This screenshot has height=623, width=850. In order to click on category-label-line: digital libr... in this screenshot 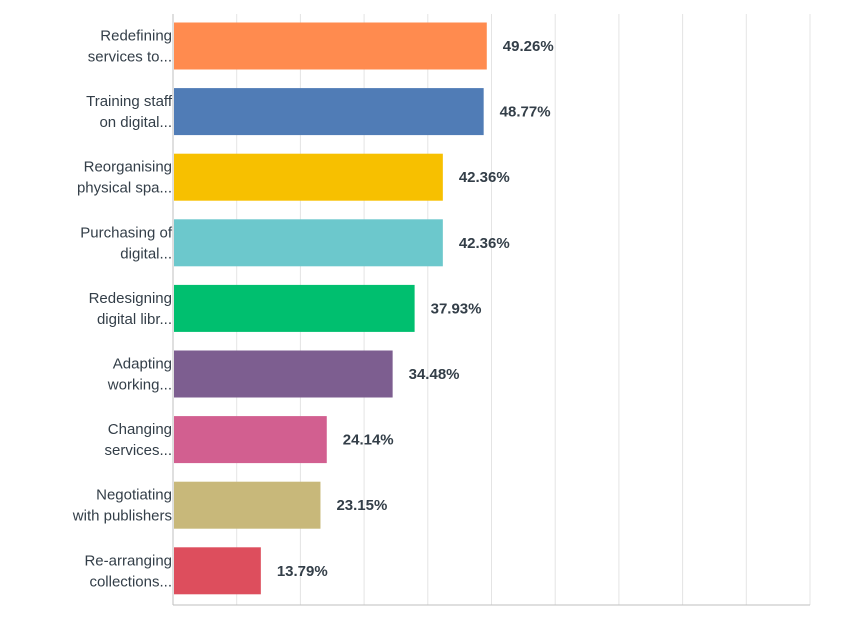, I will do `click(134, 319)`.